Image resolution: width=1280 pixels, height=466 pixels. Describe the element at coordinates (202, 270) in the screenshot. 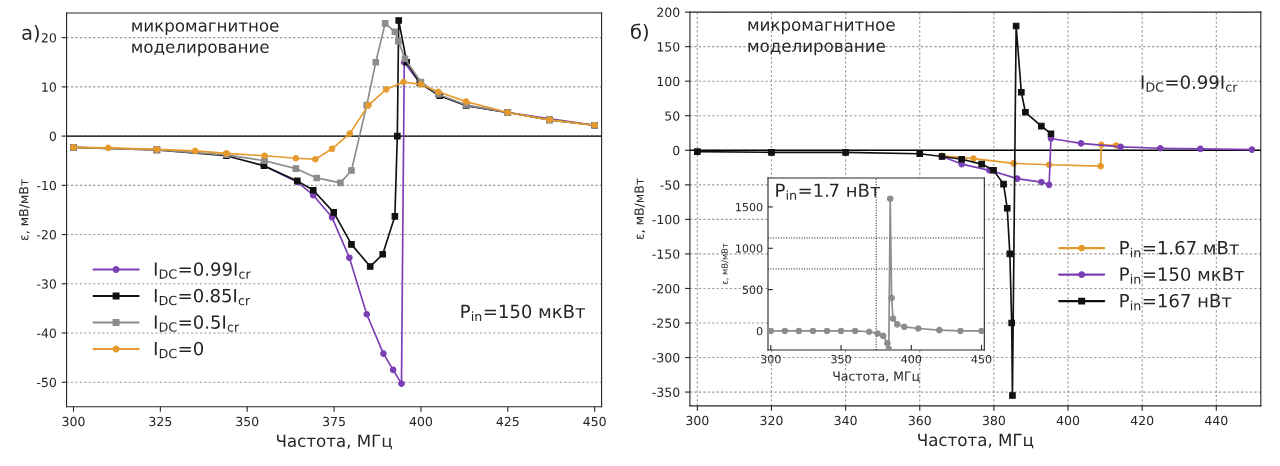

I see `legend-label: I$_{DC}$=0.99I$_{cr}$` at that location.